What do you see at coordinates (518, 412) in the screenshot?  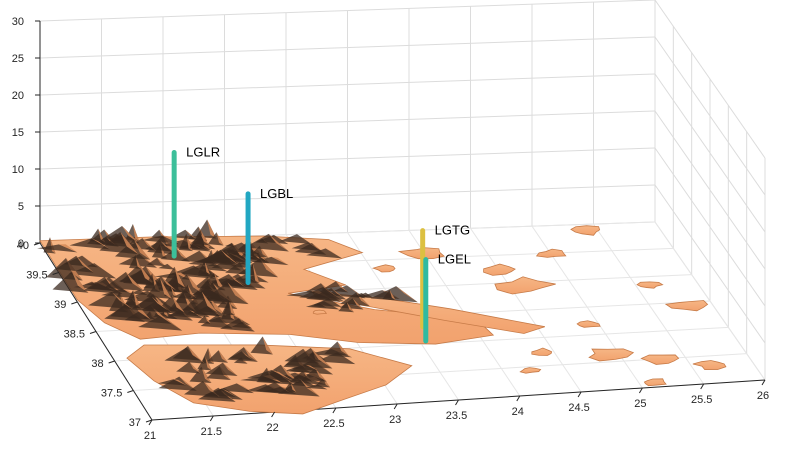 I see `x-tick-label: 24` at bounding box center [518, 412].